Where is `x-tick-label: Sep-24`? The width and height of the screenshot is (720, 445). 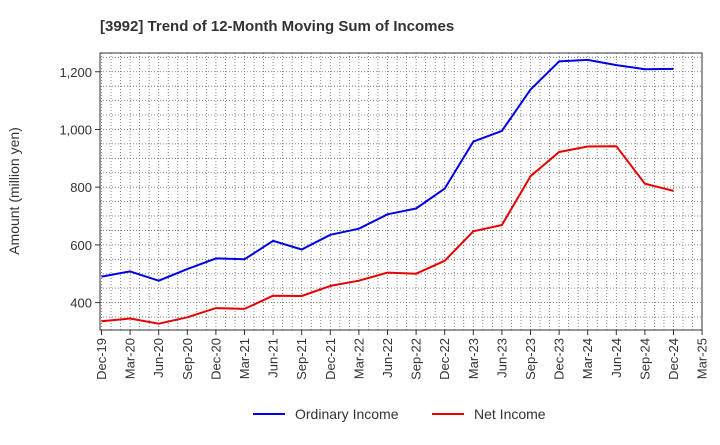
x-tick-label: Sep-24 is located at coordinates (644, 359).